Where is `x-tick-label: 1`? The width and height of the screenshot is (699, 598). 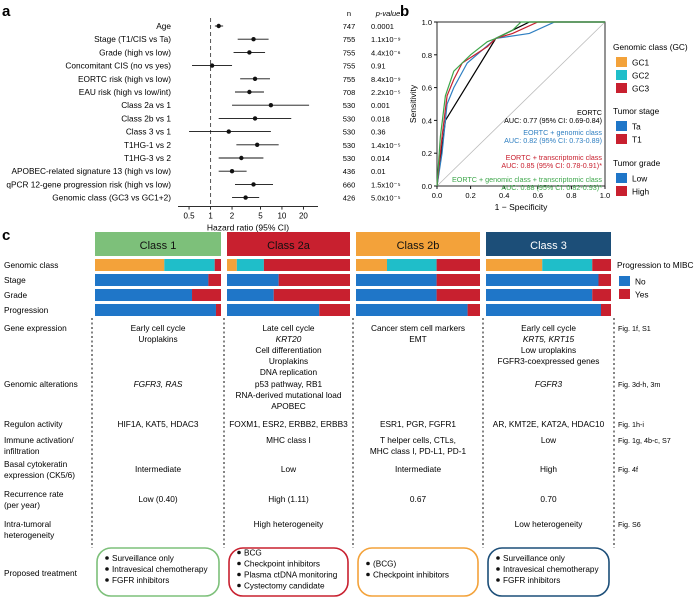
x-tick-label: 1 is located at coordinates (210, 216).